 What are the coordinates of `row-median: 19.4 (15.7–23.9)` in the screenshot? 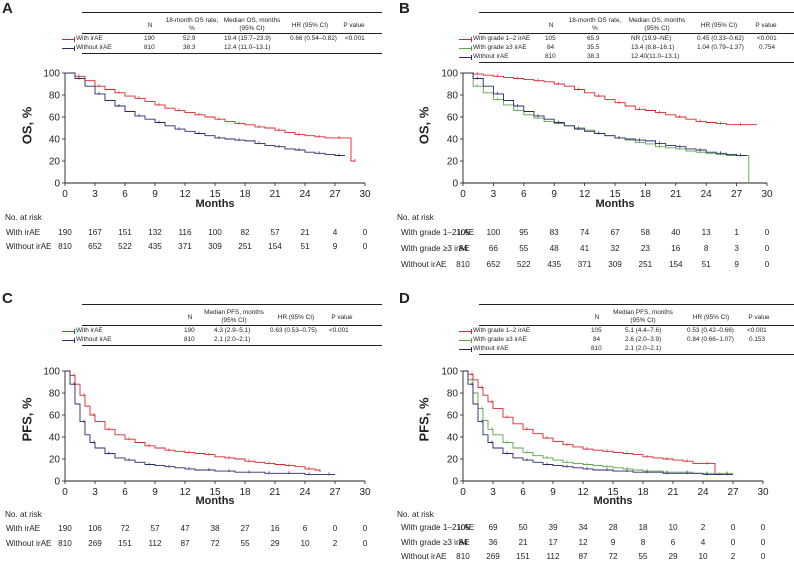 It's located at (247, 38).